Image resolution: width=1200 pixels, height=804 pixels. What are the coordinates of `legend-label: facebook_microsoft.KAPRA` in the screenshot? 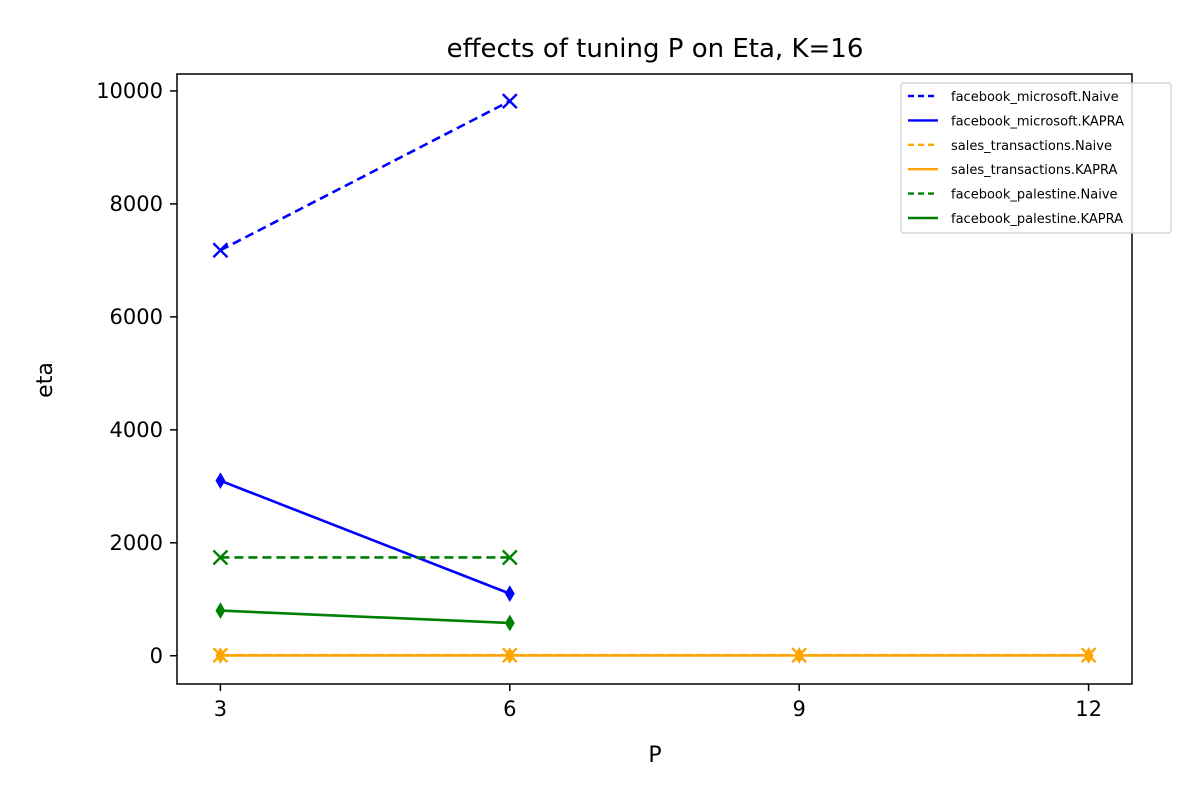 It's located at (1037, 121).